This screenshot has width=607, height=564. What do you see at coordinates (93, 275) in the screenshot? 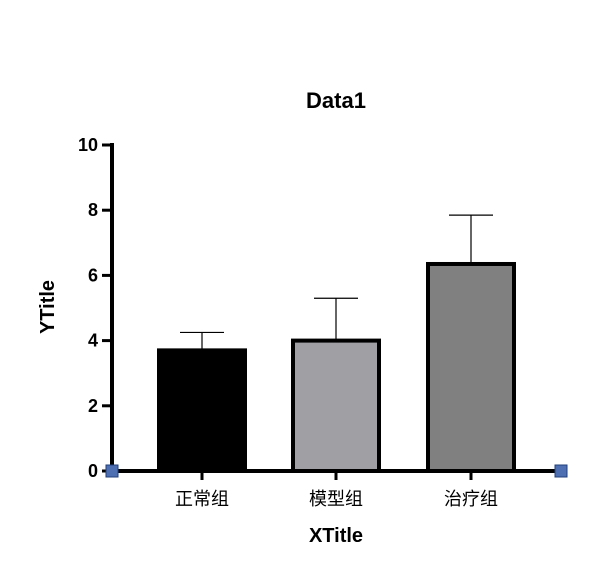
I see `y-tick-label-3: 6` at bounding box center [93, 275].